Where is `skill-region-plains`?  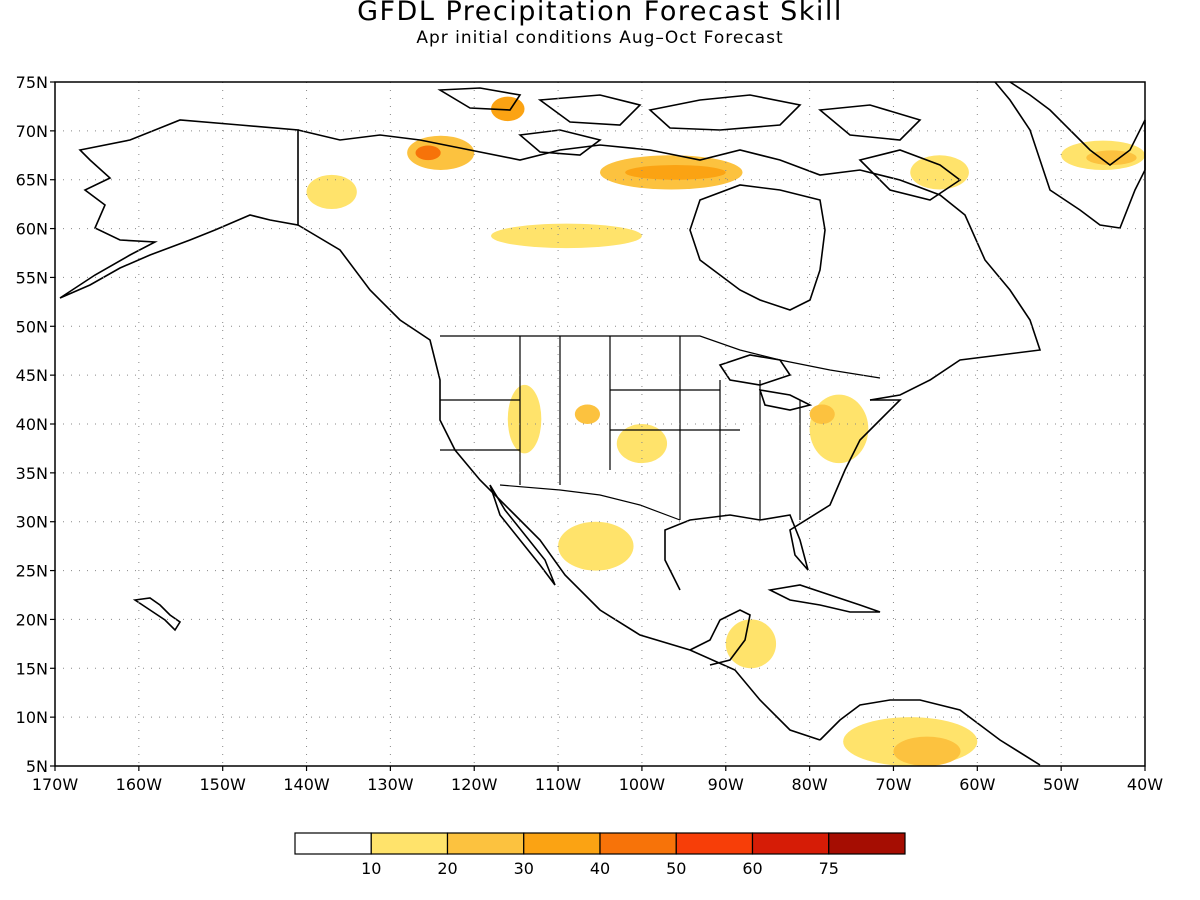
skill-region-plains is located at coordinates (642, 444).